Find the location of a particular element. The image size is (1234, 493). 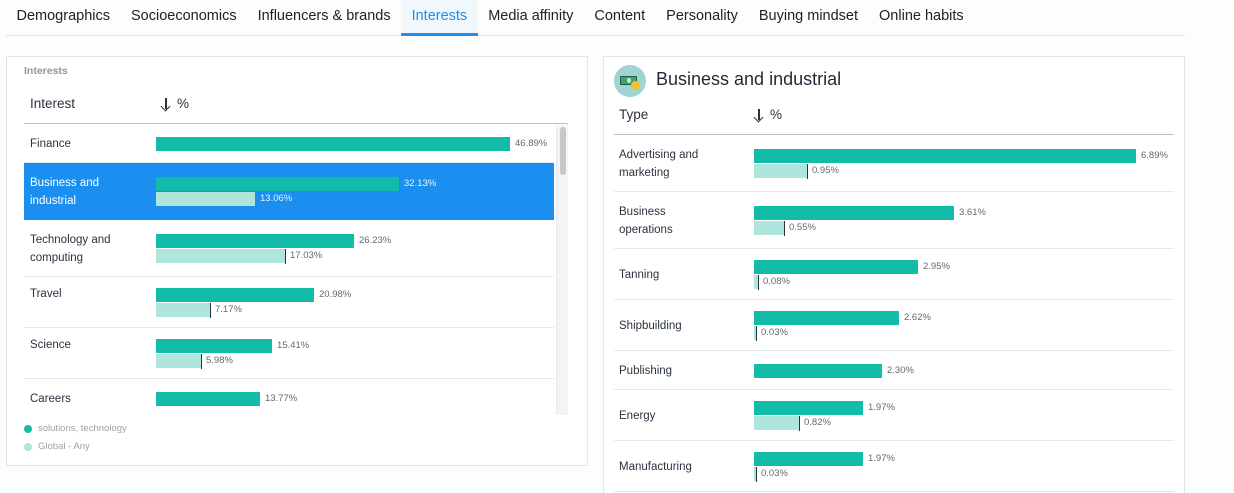

tab-personality: Personality is located at coordinates (702, 16).